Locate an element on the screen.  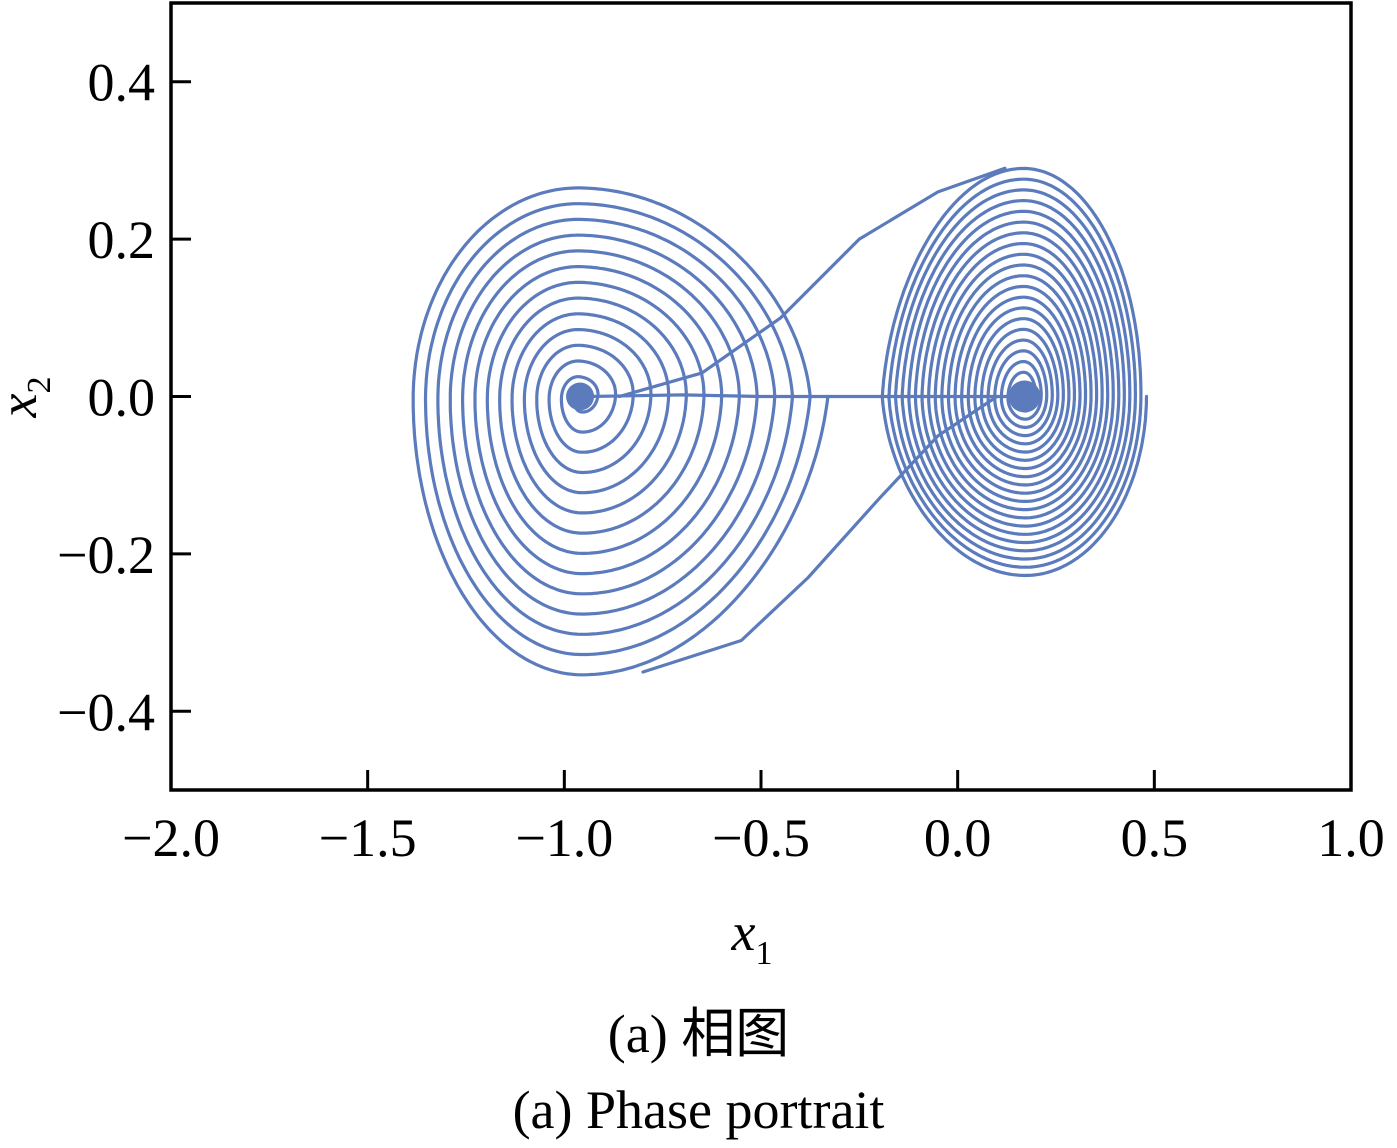
x-tick-label: −2.0 is located at coordinates (171, 838).